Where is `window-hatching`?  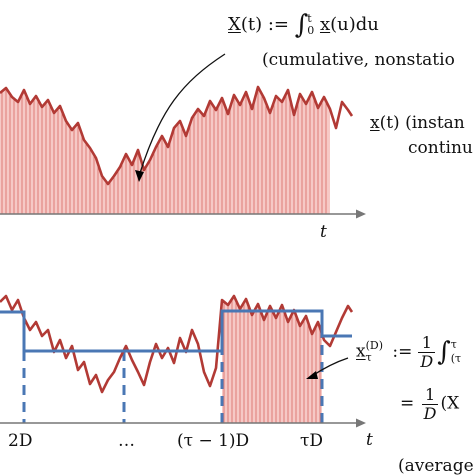
window-hatching is located at coordinates (272, 361).